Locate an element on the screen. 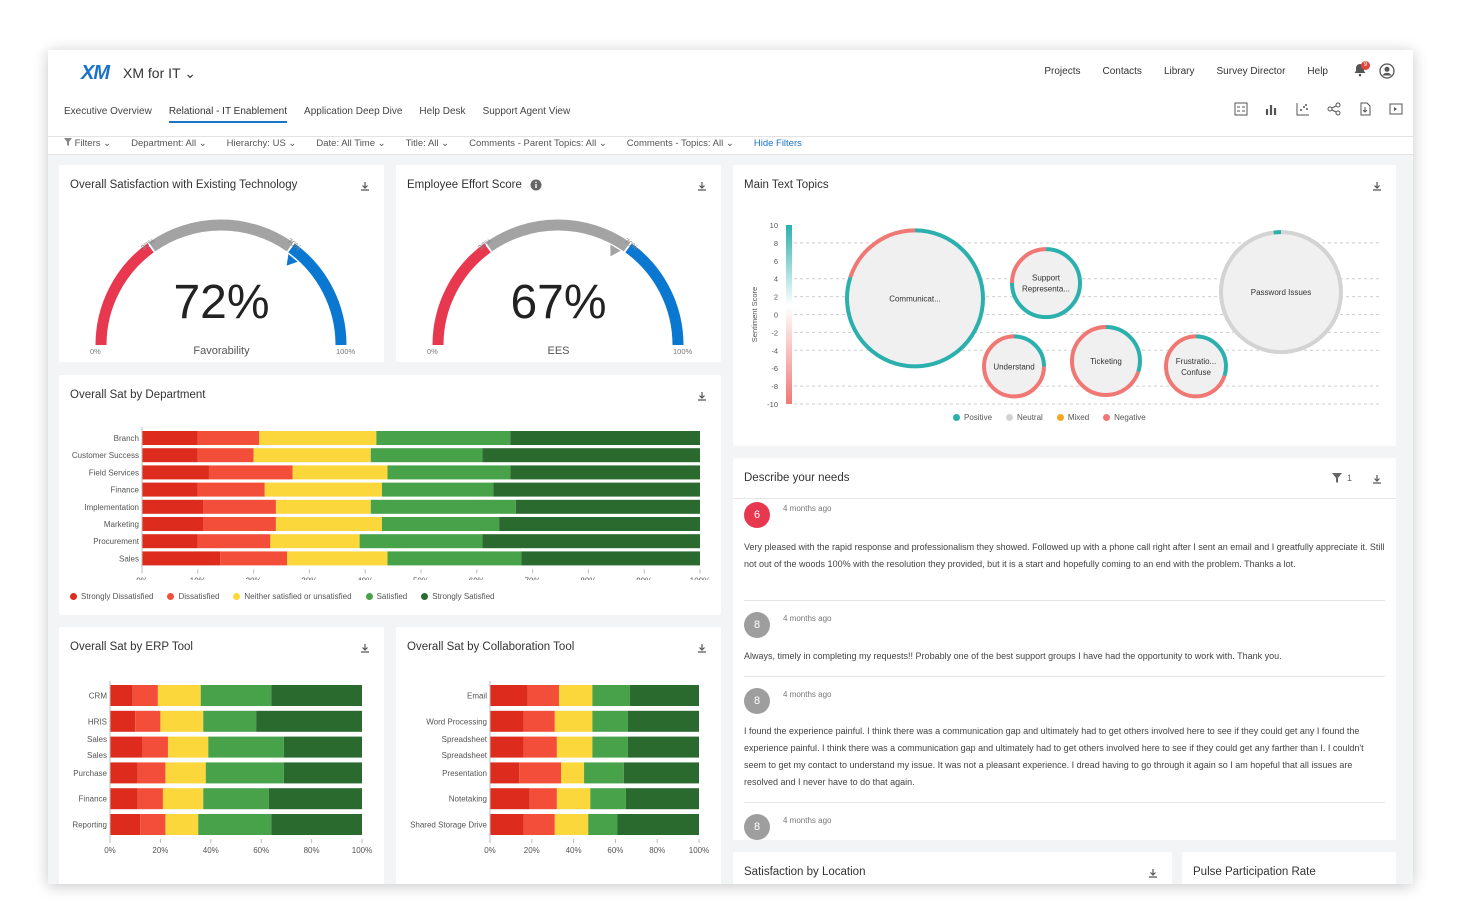  filters-toggle: Filters ⌄ is located at coordinates (87, 143).